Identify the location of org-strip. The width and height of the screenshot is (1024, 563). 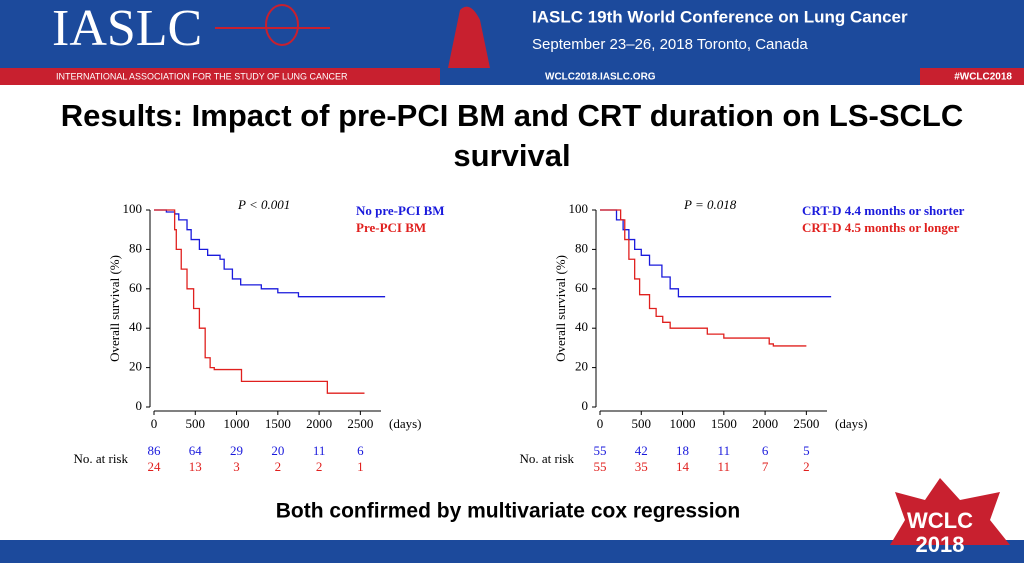
(220, 76).